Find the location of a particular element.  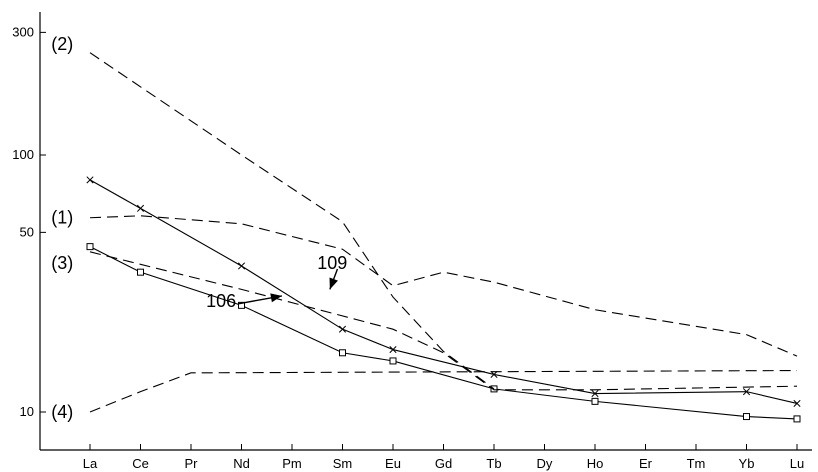

y-tick-label-100: 100 is located at coordinates (23, 154).